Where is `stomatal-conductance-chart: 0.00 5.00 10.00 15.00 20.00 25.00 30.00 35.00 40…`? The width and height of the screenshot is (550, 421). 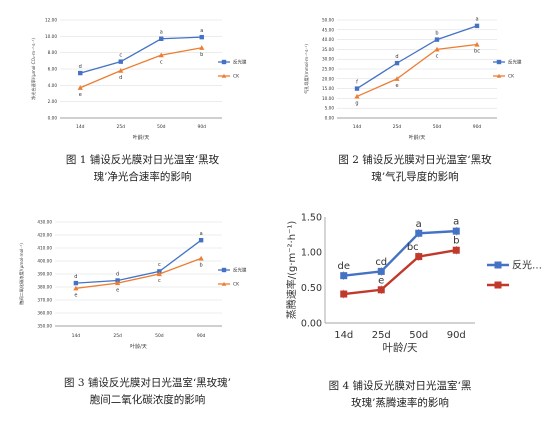 stomatal-conductance-chart: 0.00 5.00 10.00 15.00 20.00 25.00 30.00 35.00 40… is located at coordinates (412, 79).